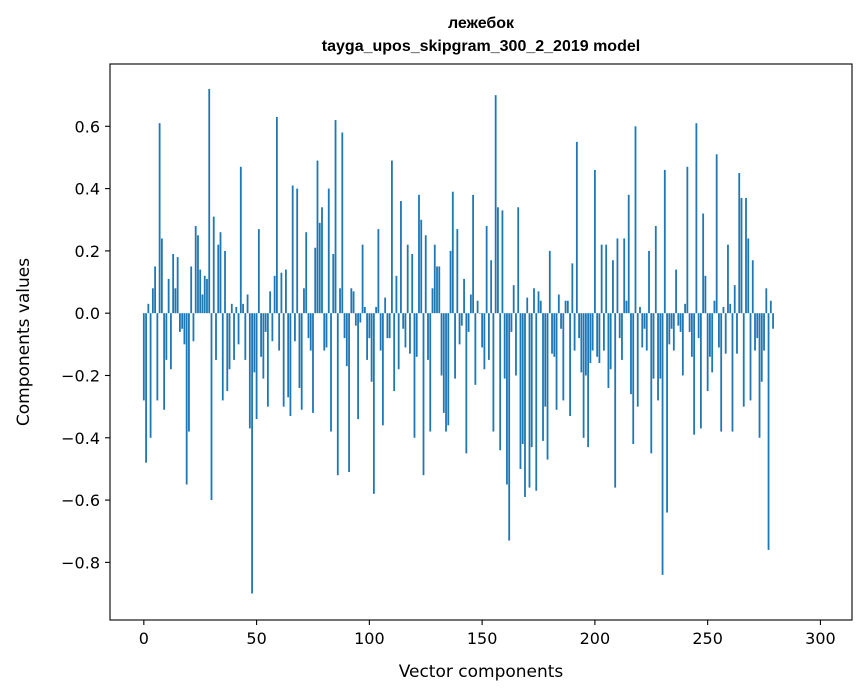  I want to click on x-tick-label: 300, so click(820, 638).